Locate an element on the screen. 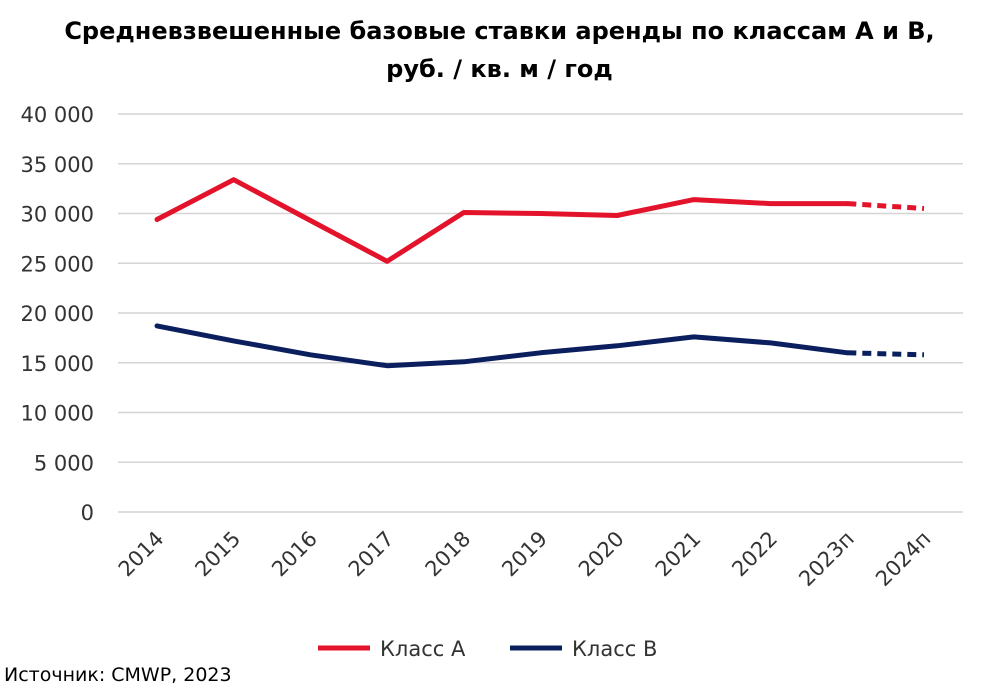 This screenshot has height=688, width=999. x-tick-label: 2016 is located at coordinates (294, 554).